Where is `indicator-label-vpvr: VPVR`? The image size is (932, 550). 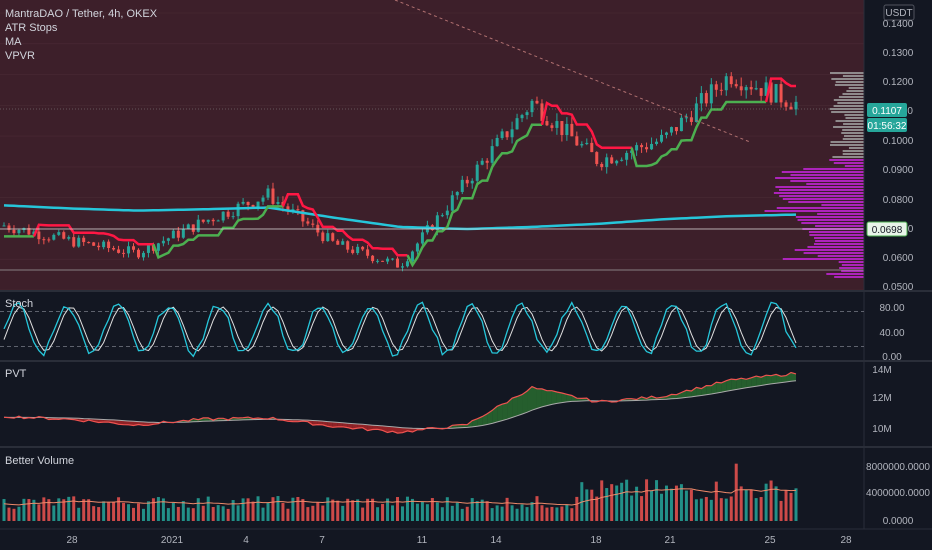
indicator-label-vpvr: VPVR is located at coordinates (20, 56).